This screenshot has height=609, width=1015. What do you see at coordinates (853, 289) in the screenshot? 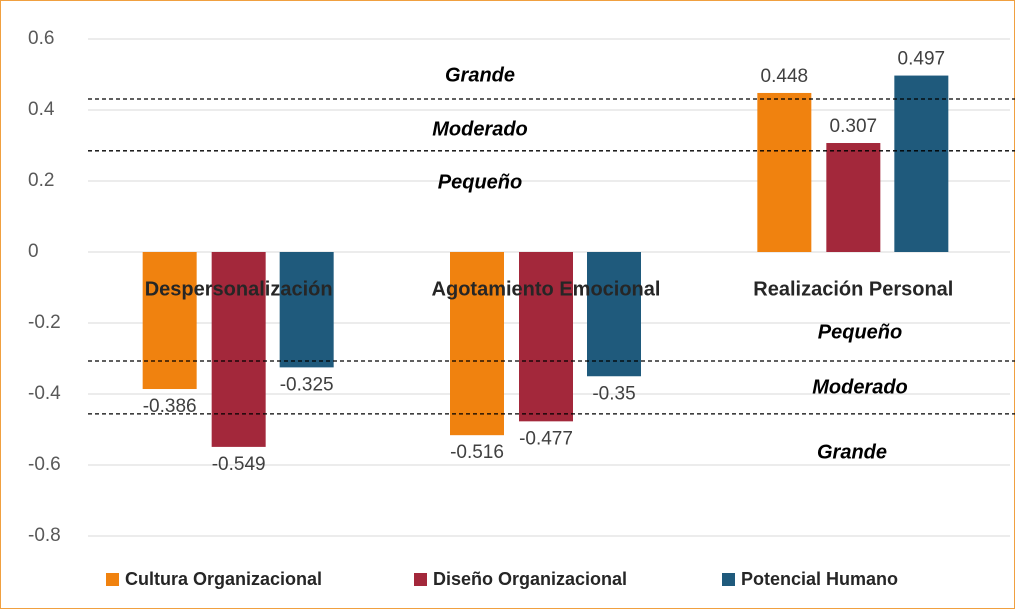
I see `category-label: Realización Personal` at bounding box center [853, 289].